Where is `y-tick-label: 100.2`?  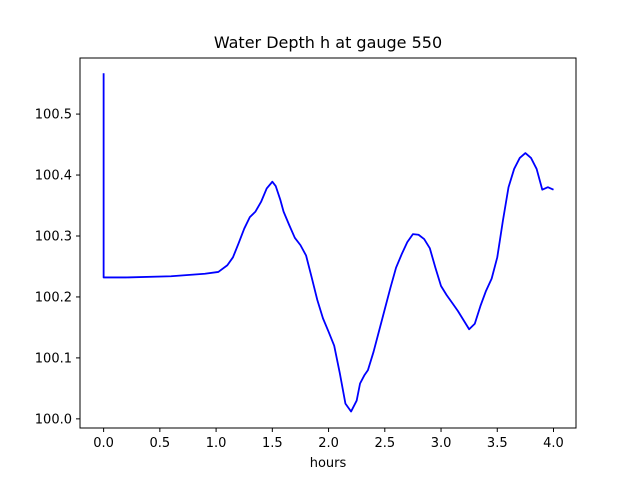 y-tick-label: 100.2 is located at coordinates (53, 297).